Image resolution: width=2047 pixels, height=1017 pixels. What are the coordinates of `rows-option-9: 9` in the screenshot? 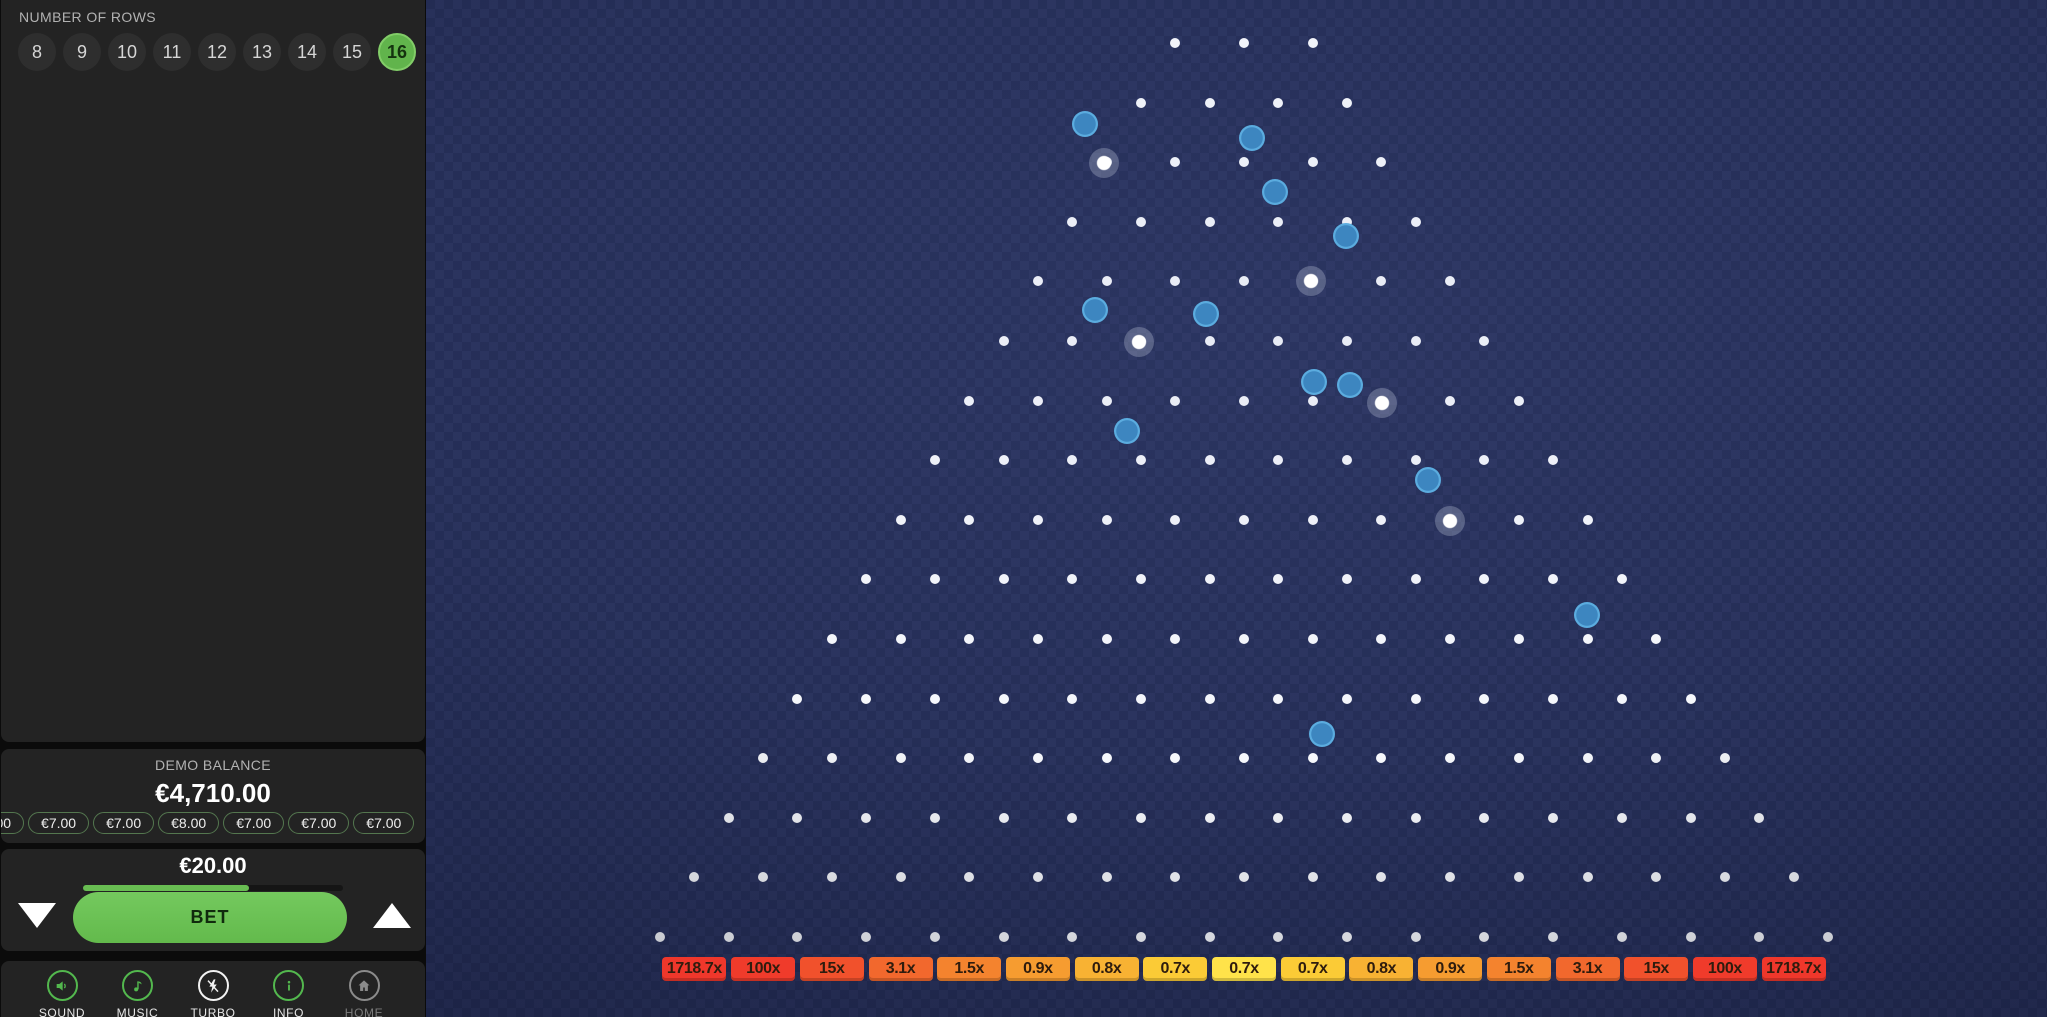 It's located at (82, 52).